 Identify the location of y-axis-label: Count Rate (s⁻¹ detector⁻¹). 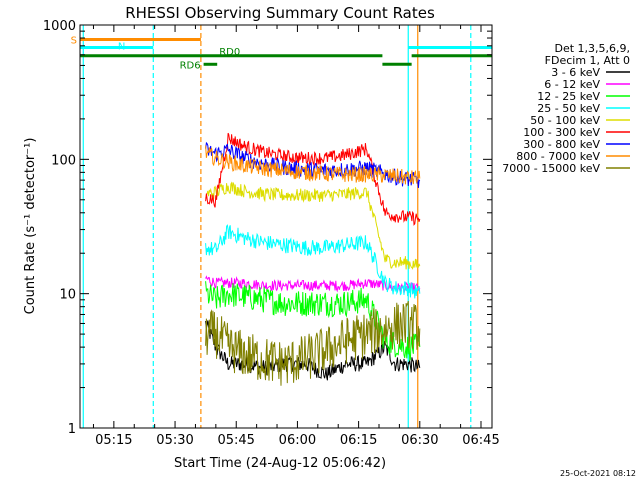
(30, 226).